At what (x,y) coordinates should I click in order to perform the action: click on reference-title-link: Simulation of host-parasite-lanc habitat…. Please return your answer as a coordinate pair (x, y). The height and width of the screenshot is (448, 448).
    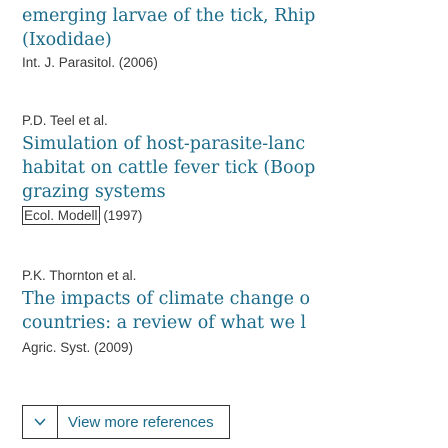
    Looking at the image, I should click on (168, 168).